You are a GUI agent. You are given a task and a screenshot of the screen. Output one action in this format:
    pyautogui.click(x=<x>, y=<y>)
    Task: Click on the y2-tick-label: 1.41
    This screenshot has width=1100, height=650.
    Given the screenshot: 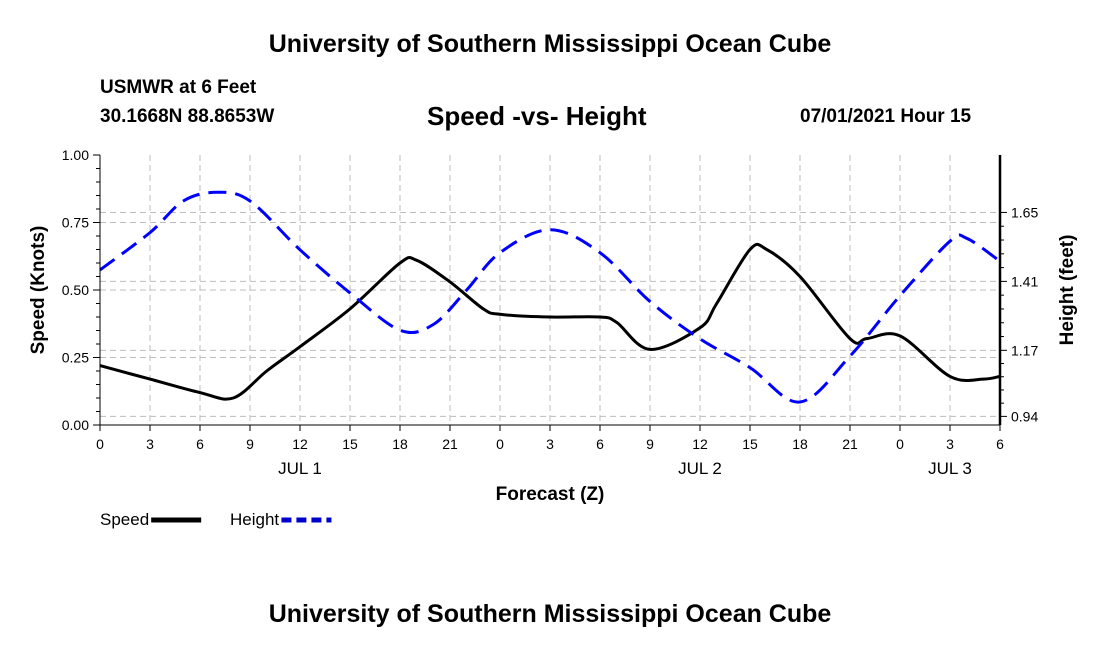 What is the action you would take?
    pyautogui.click(x=1024, y=281)
    